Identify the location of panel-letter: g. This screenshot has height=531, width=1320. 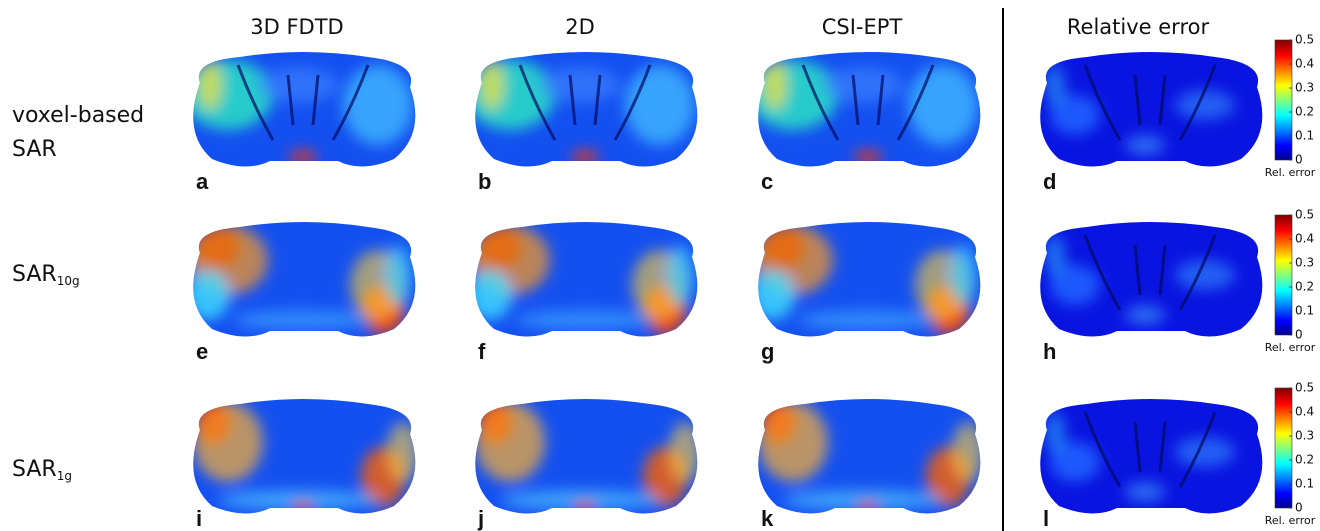
(767, 351).